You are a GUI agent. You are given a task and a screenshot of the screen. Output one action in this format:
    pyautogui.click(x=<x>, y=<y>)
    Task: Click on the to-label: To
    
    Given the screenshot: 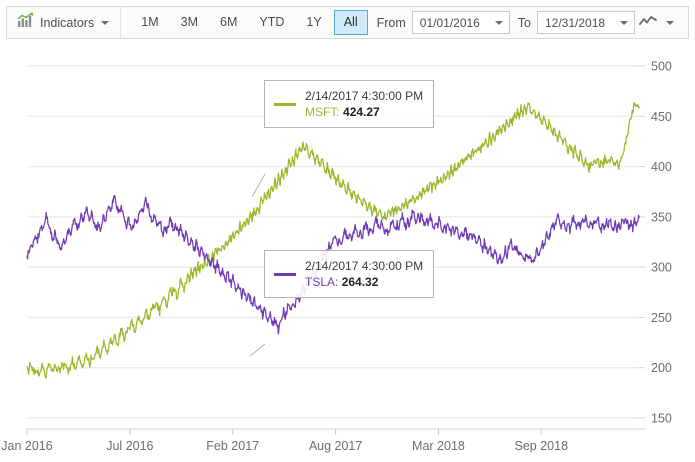 What is the action you would take?
    pyautogui.click(x=524, y=22)
    